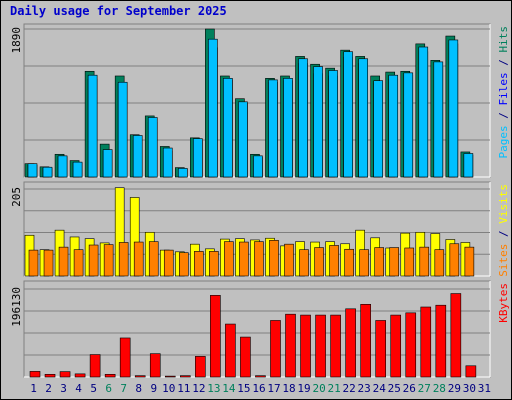 The image size is (512, 400). Describe the element at coordinates (258, 388) in the screenshot. I see `x-tick-label: 16` at that location.